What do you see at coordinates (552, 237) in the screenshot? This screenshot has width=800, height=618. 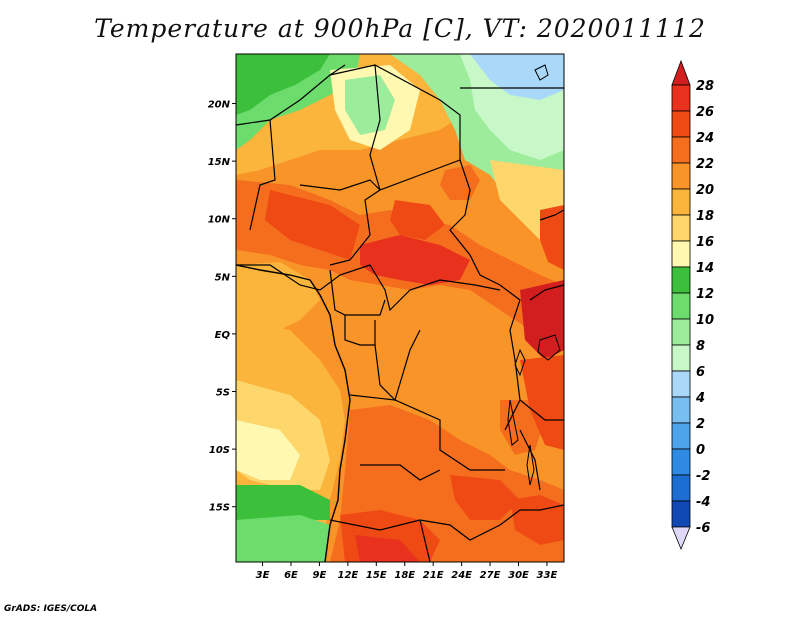 I see `field-26-28-ethiopia` at bounding box center [552, 237].